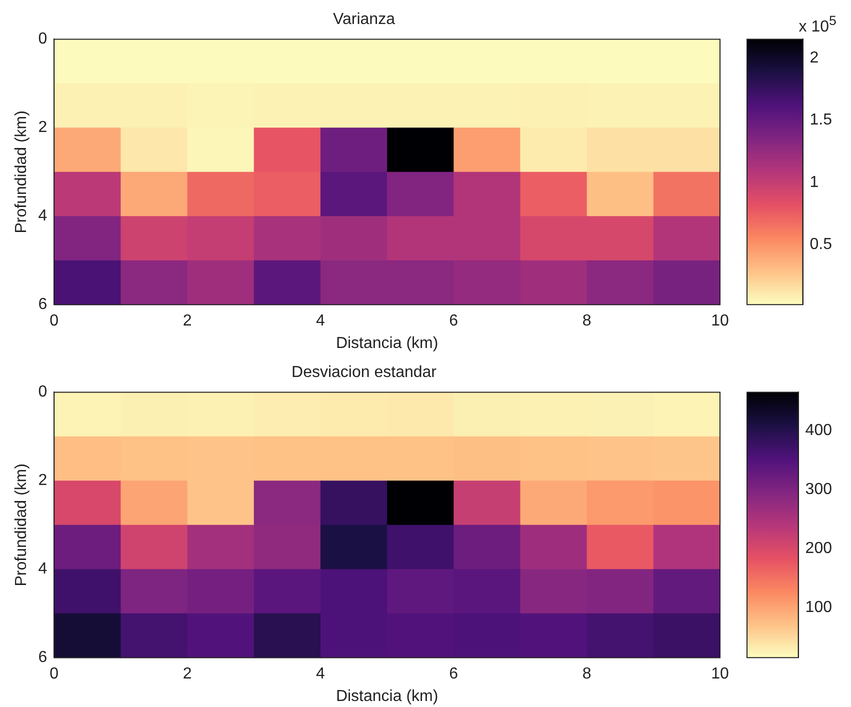 The image size is (851, 707). I want to click on color-bar-label: 1, so click(814, 182).